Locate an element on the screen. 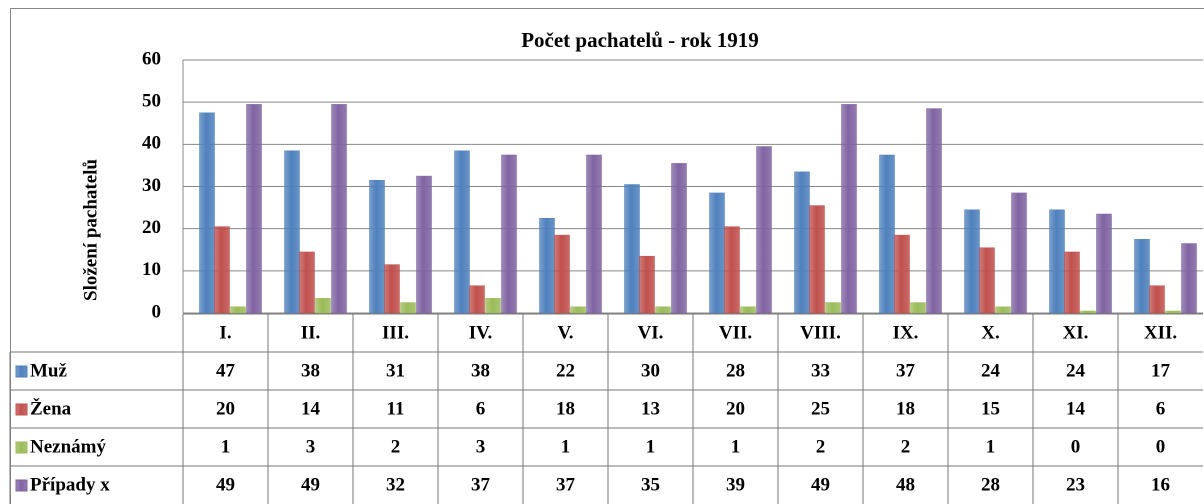 Image resolution: width=1204 pixels, height=504 pixels. table-value: 6 is located at coordinates (1161, 408).